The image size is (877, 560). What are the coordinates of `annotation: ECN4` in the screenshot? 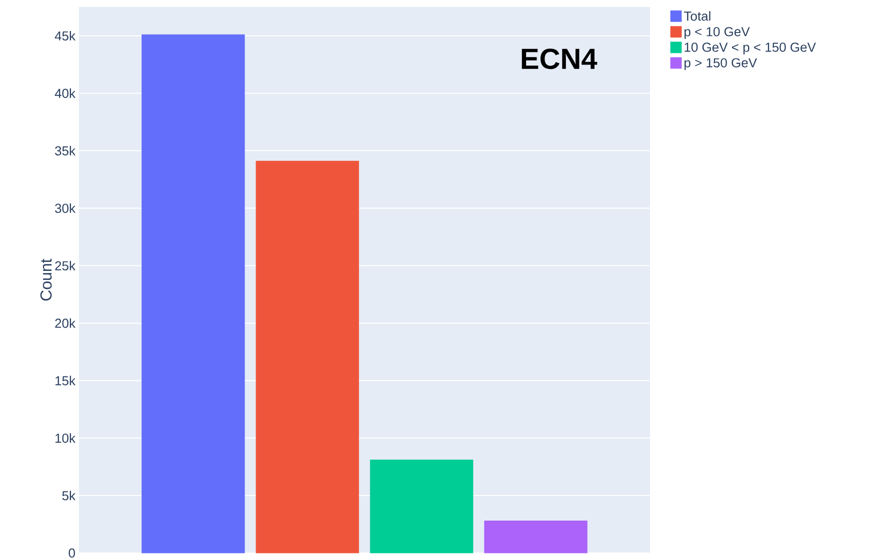 It's located at (560, 59).